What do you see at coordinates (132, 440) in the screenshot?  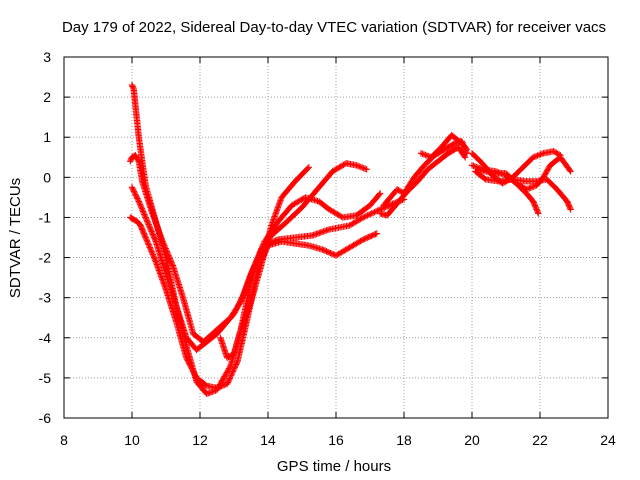 I see `x-tick-label: 10` at bounding box center [132, 440].